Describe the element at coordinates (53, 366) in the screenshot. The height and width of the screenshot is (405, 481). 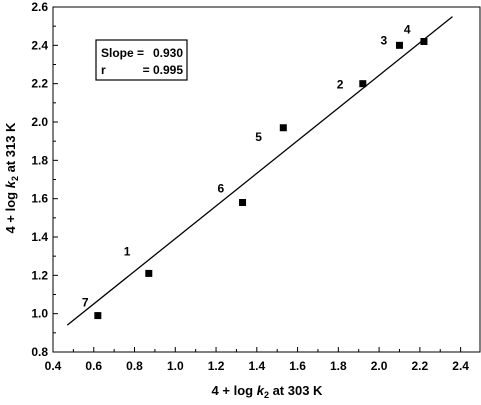
I see `x-tick-label: 0.4` at that location.